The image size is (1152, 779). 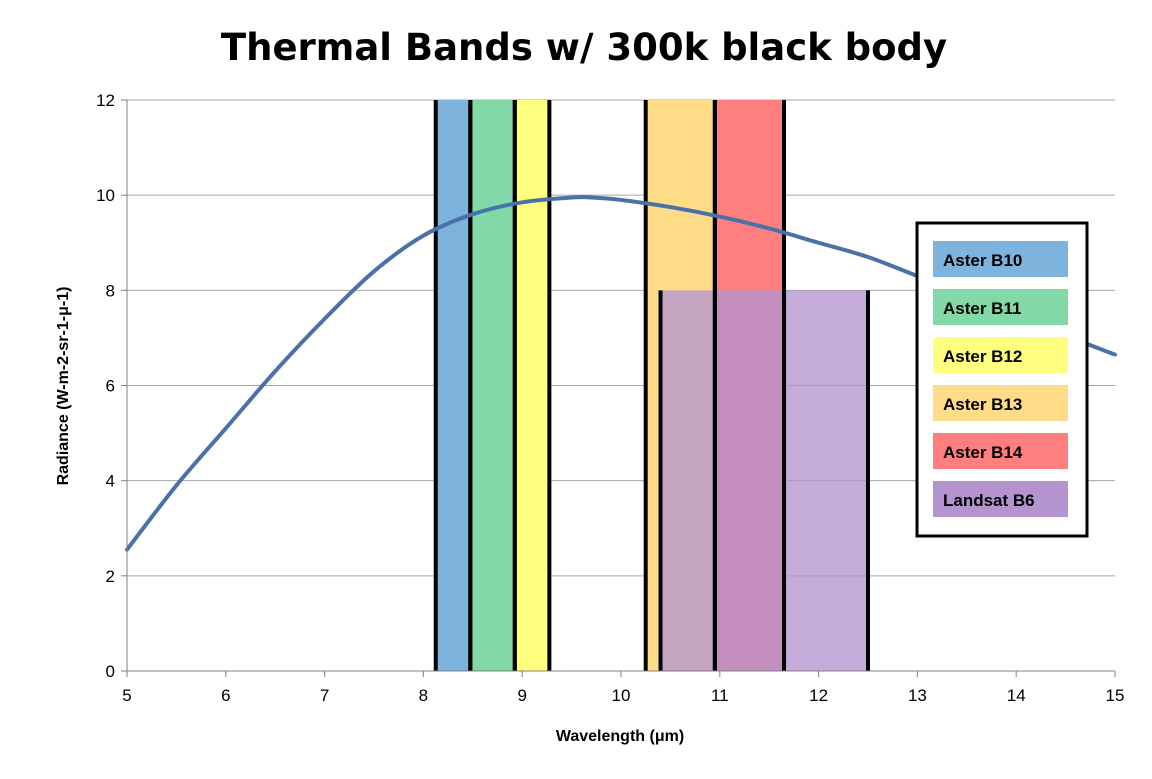 What do you see at coordinates (818, 695) in the screenshot?
I see `x-tick-label: 12` at bounding box center [818, 695].